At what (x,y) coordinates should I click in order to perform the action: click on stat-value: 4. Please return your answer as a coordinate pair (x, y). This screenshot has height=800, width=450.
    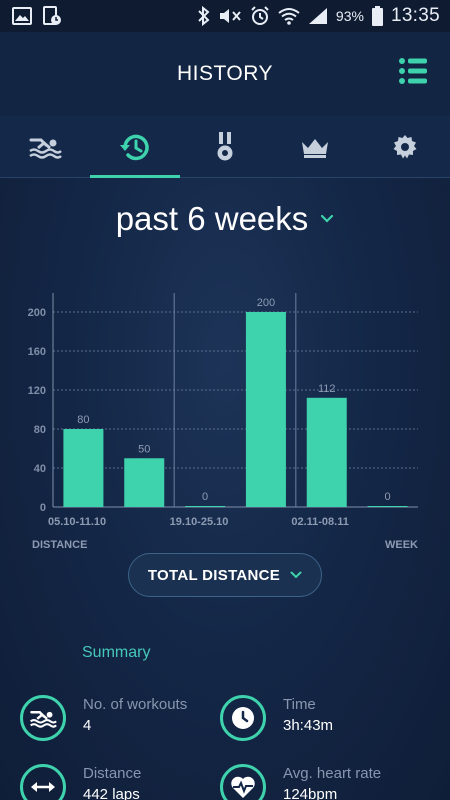
    Looking at the image, I should click on (87, 725).